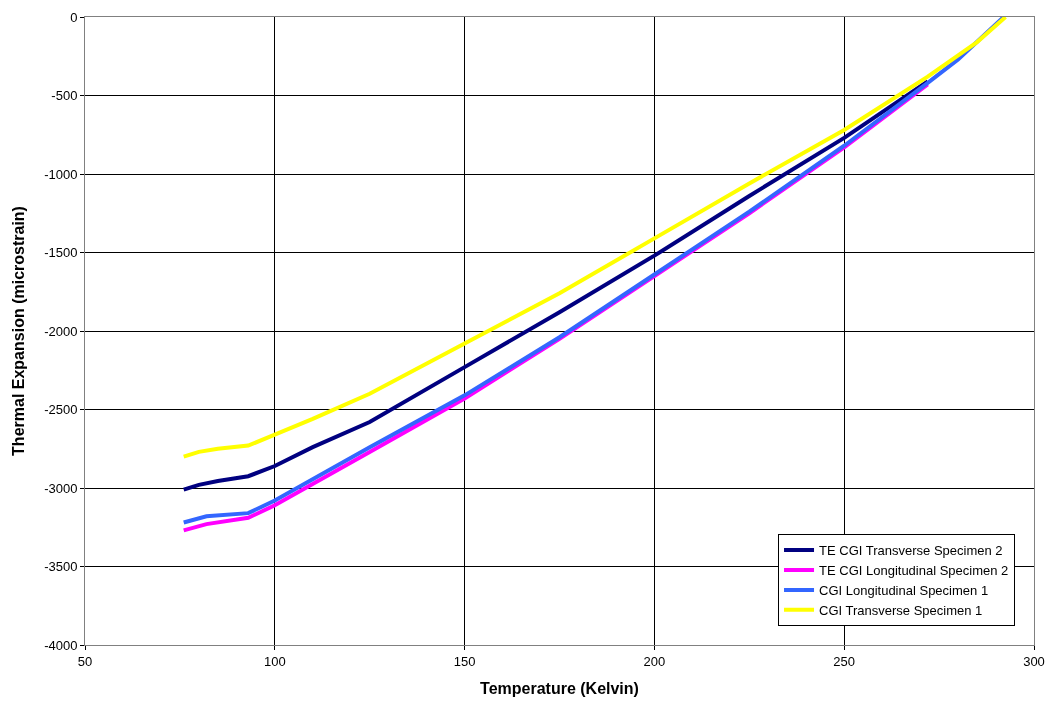  What do you see at coordinates (904, 590) in the screenshot?
I see `legend-label: CGI Longitudinal Specimen 1` at bounding box center [904, 590].